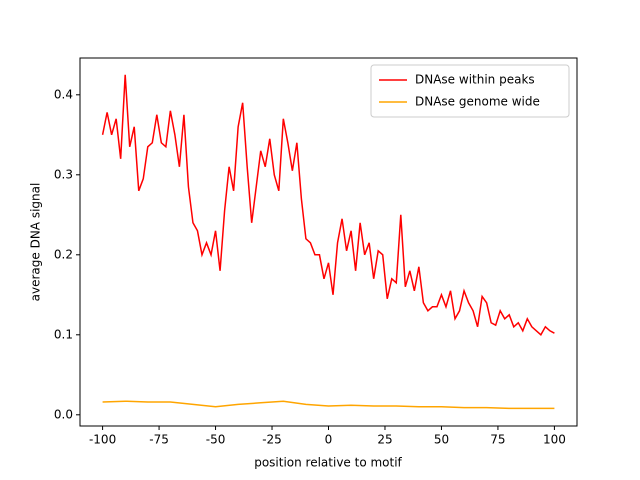  Describe the element at coordinates (475, 80) in the screenshot. I see `legend-label: DNAse within peaks` at that location.